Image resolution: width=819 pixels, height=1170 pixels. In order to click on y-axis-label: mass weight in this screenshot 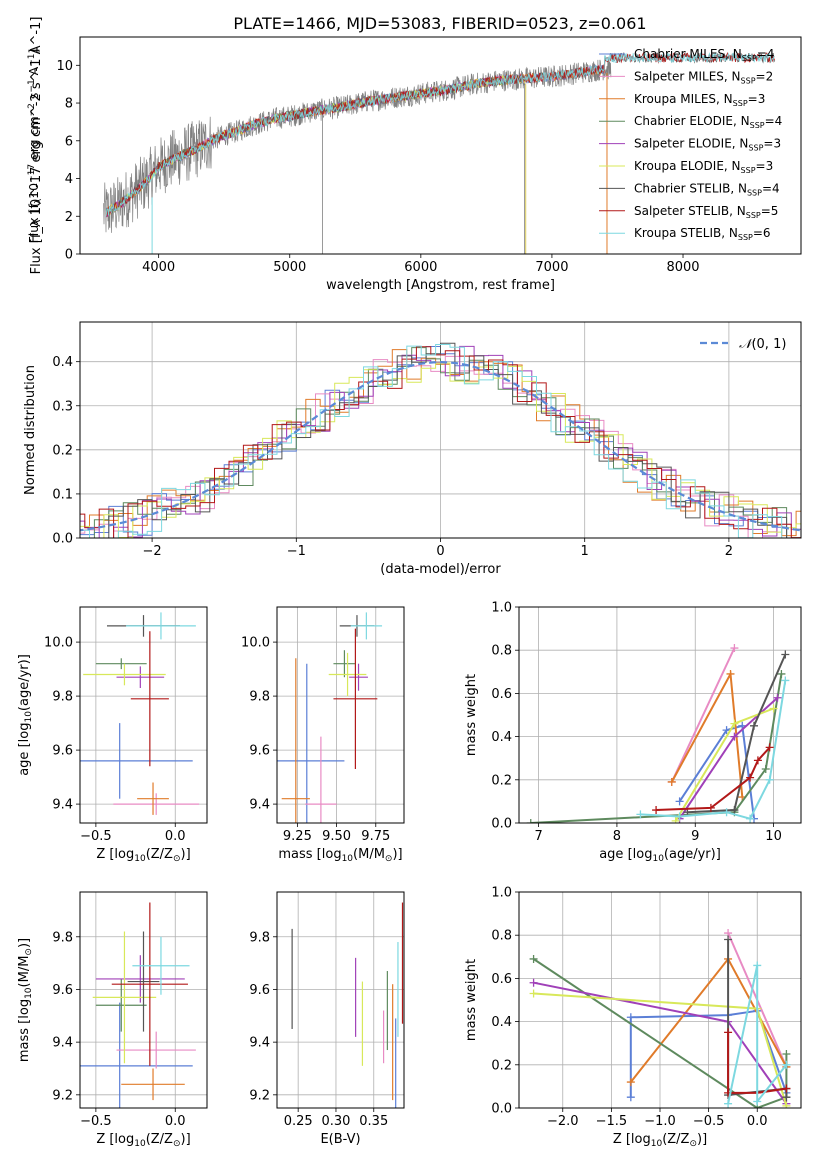, I will do `click(471, 1000)`.